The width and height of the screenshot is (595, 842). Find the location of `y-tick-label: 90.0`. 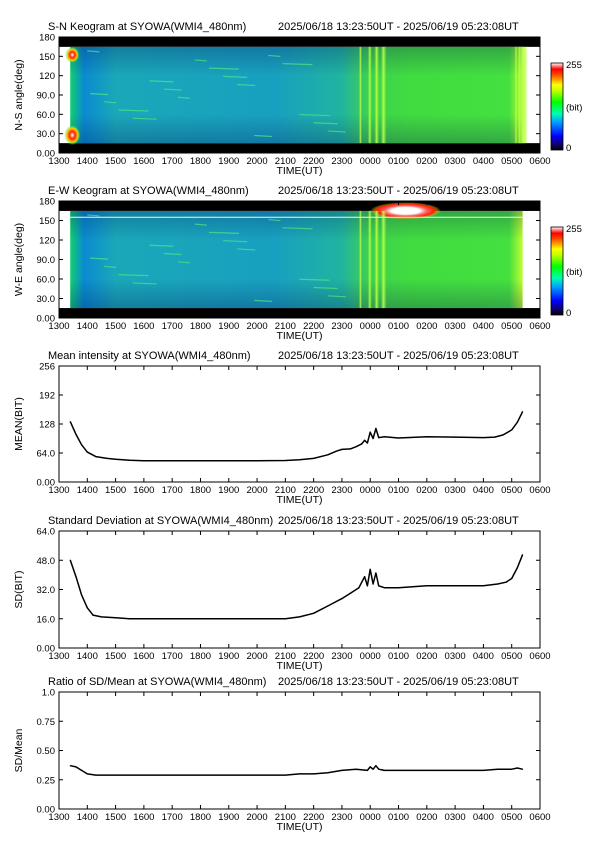

y-tick-label: 90.0 is located at coordinates (46, 96).